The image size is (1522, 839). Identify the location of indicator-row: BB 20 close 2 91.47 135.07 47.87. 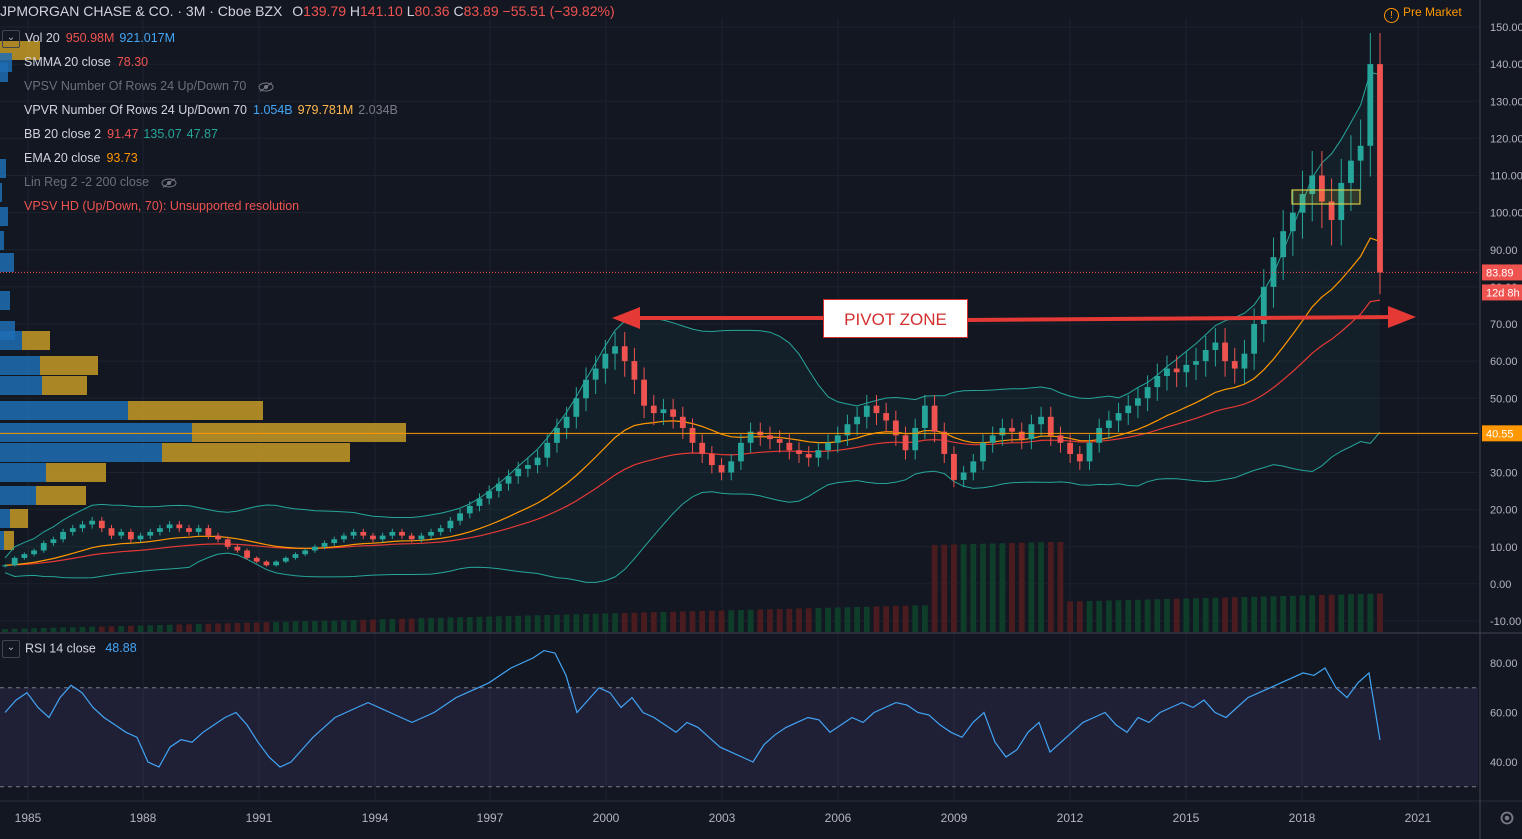
(201, 134).